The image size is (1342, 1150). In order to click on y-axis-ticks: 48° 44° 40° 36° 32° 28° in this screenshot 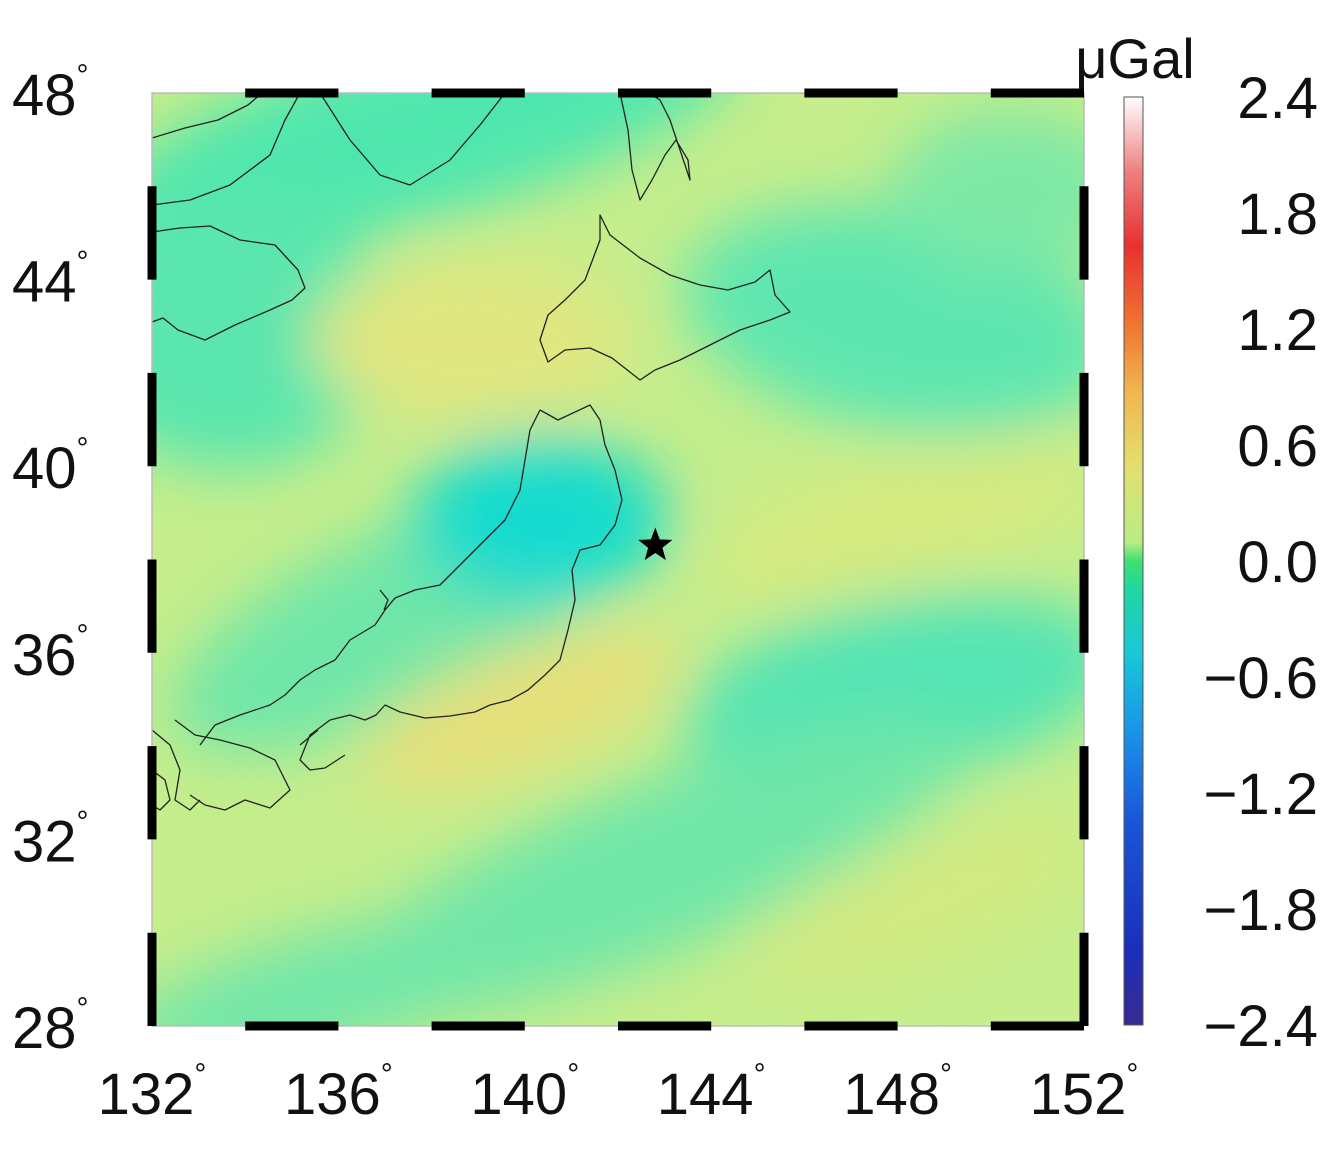, I will do `click(50, 560)`.